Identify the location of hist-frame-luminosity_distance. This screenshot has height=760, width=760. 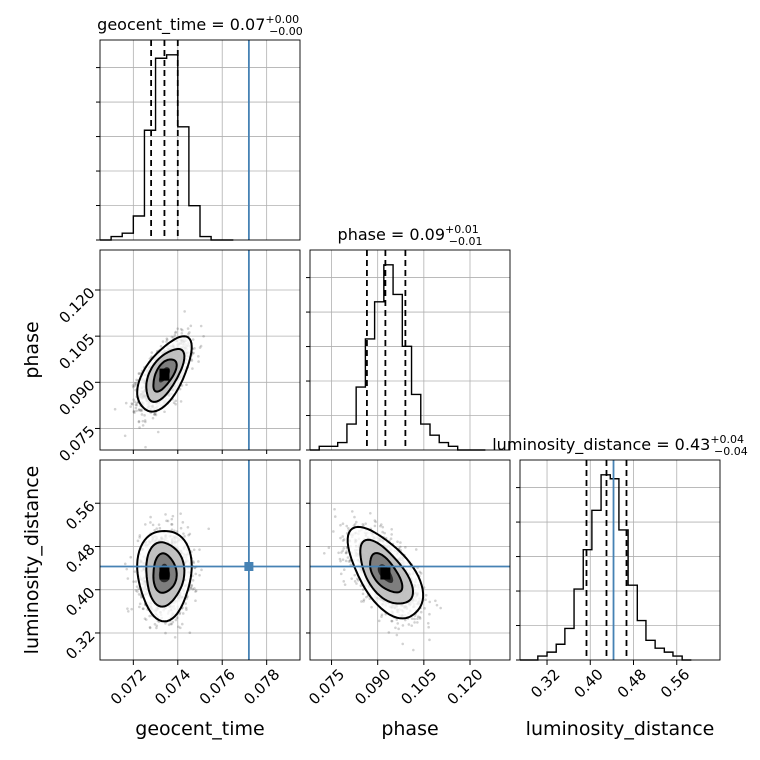
(620, 560).